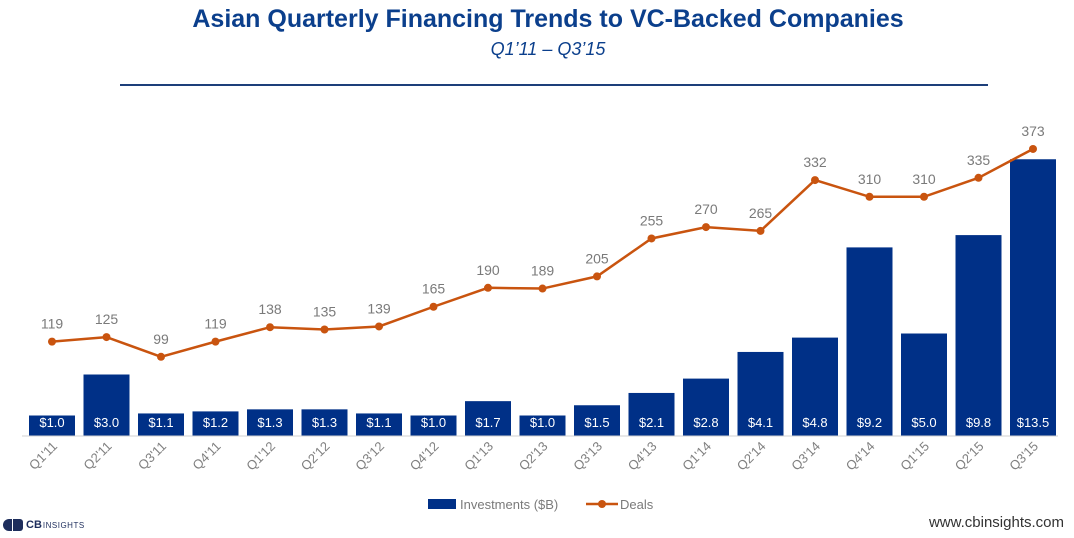  What do you see at coordinates (433, 306) in the screenshot?
I see `deals-point-Q4'12` at bounding box center [433, 306].